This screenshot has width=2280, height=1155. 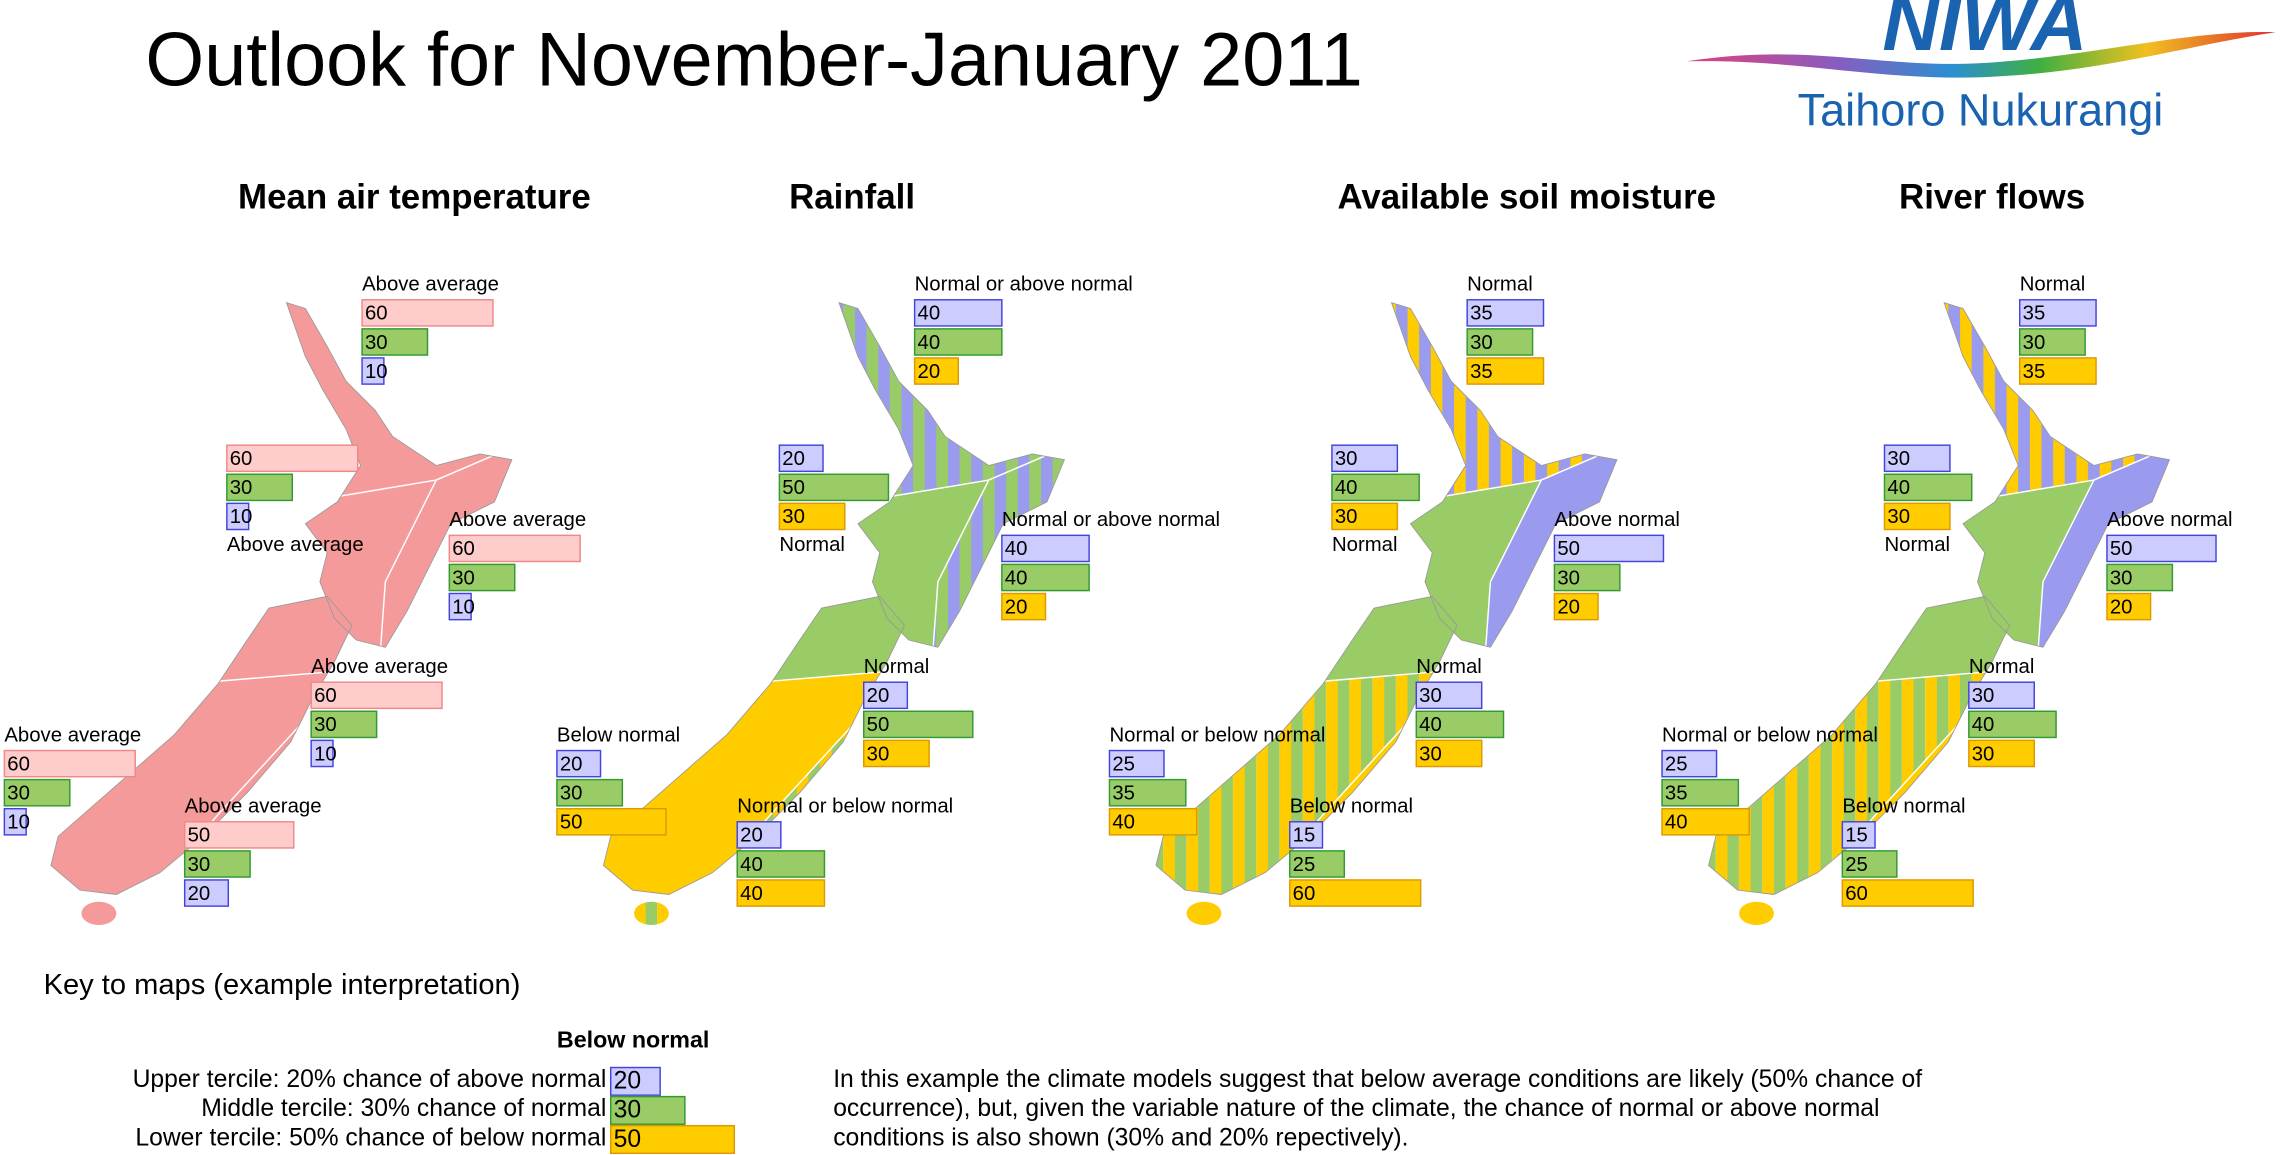 What do you see at coordinates (852, 197) in the screenshot?
I see `map-title: Rainfall` at bounding box center [852, 197].